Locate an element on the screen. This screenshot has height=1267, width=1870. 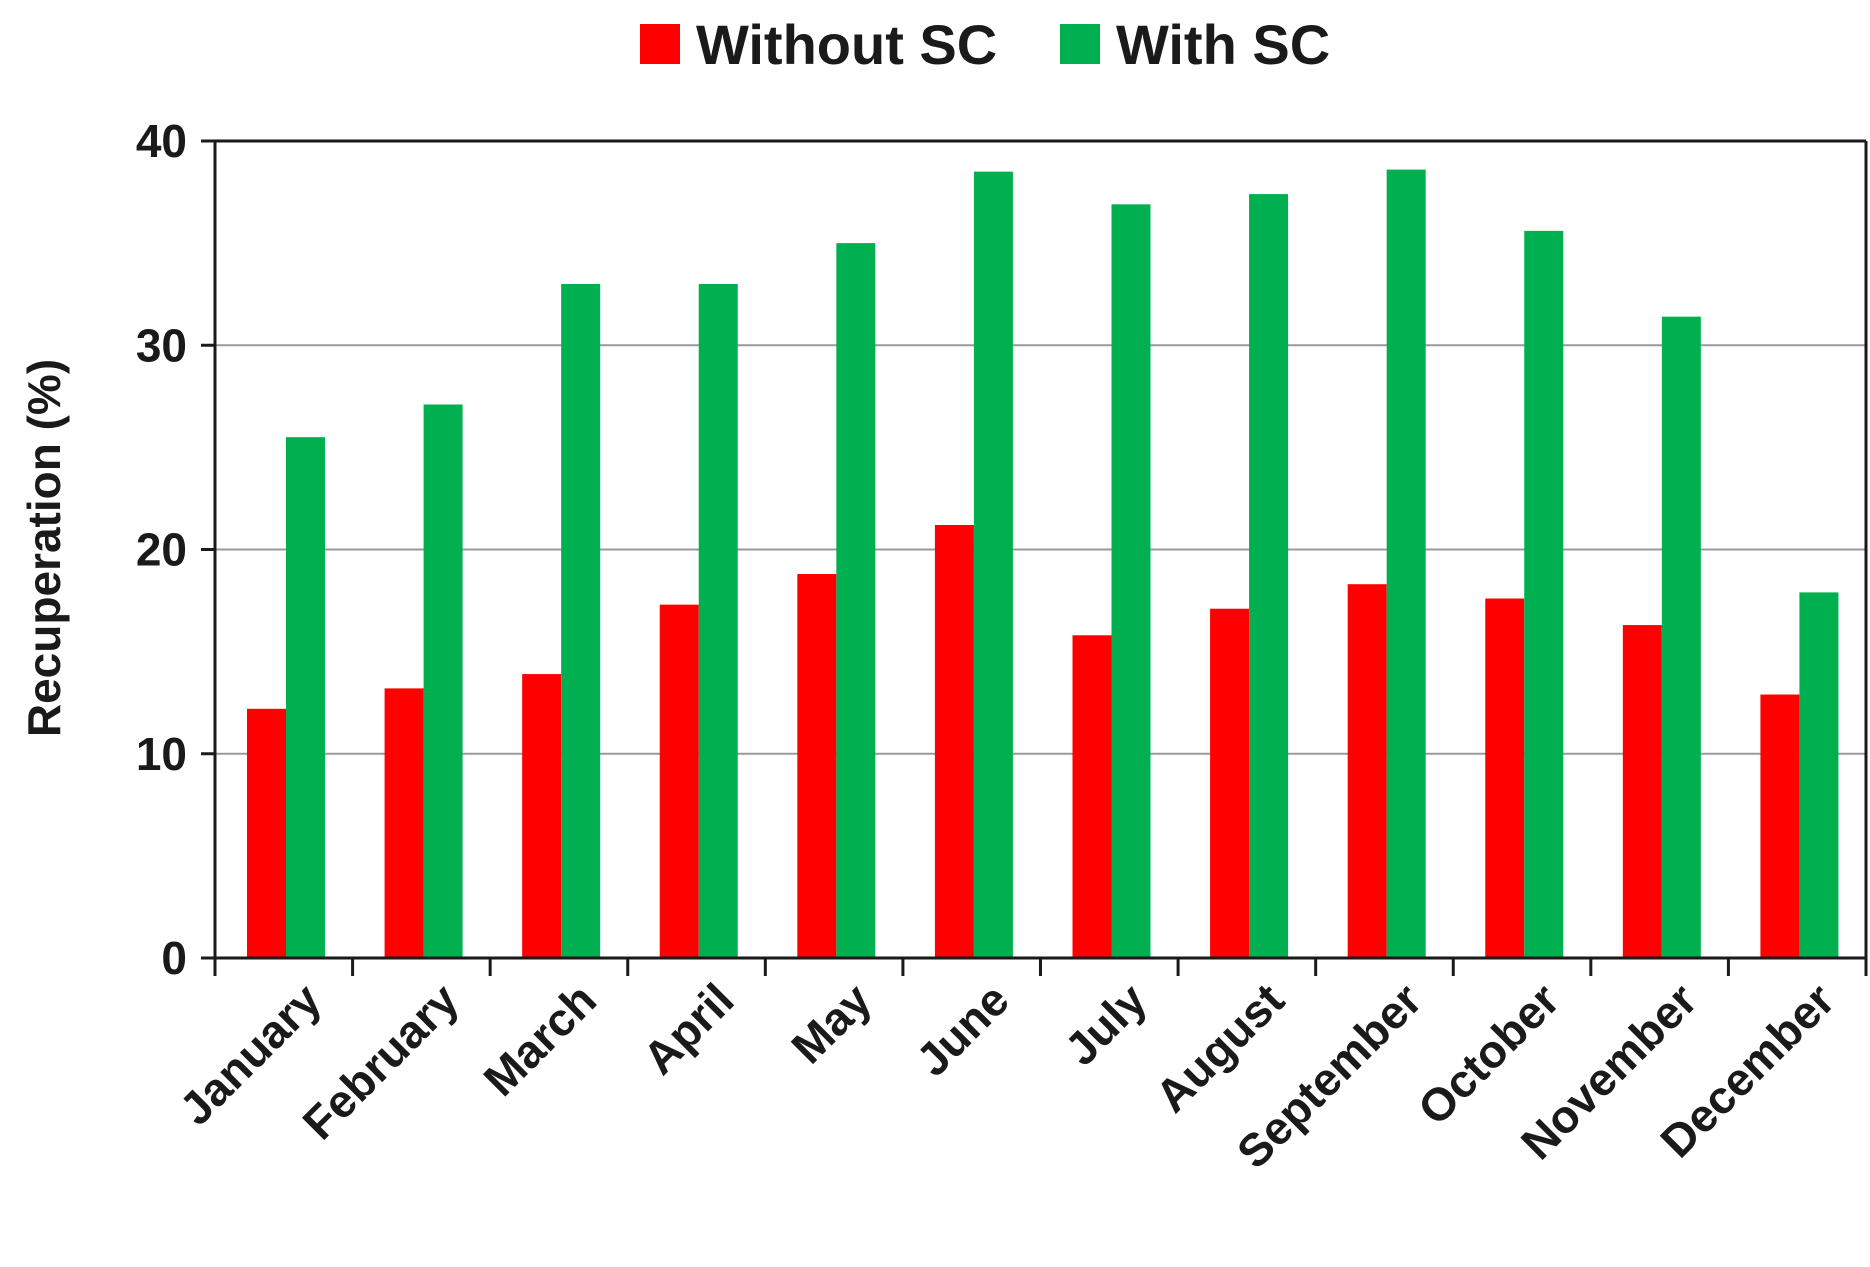
x-label-july: July is located at coordinates (1106, 1024).